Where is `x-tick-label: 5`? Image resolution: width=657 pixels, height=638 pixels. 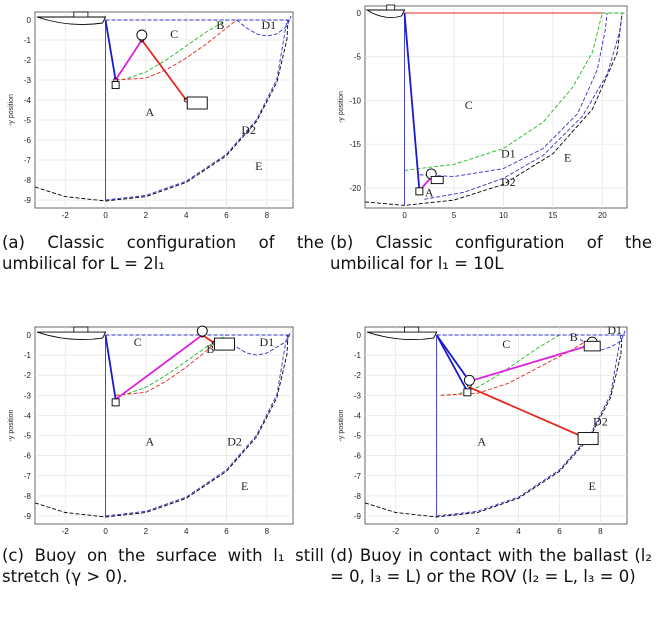 x-tick-label: 5 is located at coordinates (454, 215).